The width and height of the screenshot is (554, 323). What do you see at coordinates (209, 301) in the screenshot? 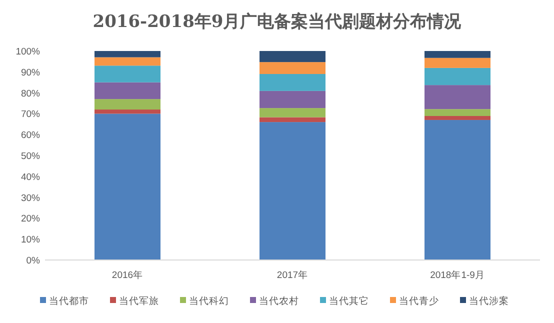
I see `legend-label: 当代科幻` at bounding box center [209, 301].